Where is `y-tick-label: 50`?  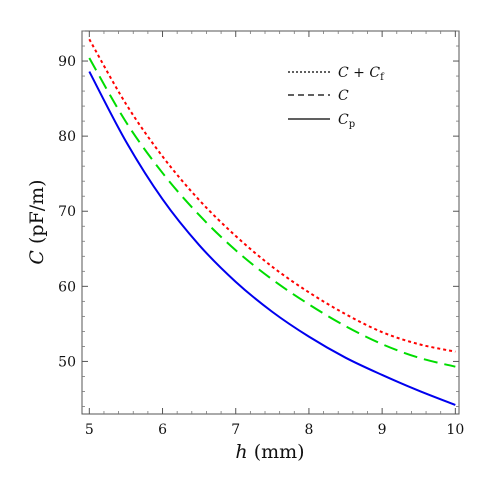
y-tick-label: 50 is located at coordinates (67, 362).